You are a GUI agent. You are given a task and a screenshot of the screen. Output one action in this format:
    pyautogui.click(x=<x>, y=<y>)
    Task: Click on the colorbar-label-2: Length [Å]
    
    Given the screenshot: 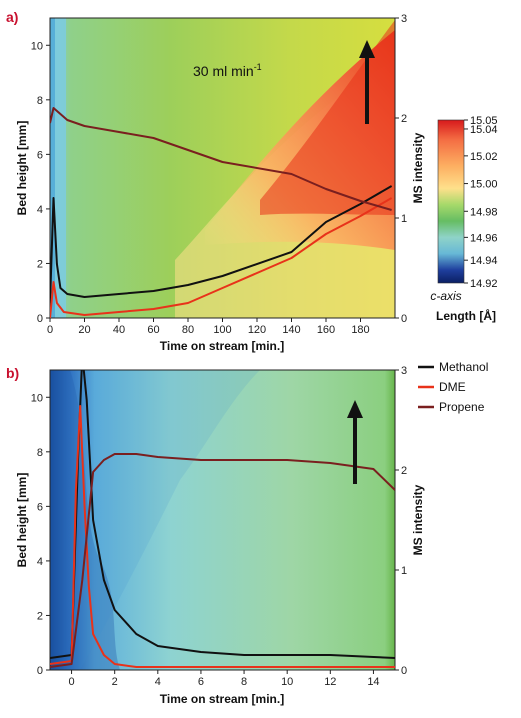 What is the action you would take?
    pyautogui.click(x=466, y=315)
    